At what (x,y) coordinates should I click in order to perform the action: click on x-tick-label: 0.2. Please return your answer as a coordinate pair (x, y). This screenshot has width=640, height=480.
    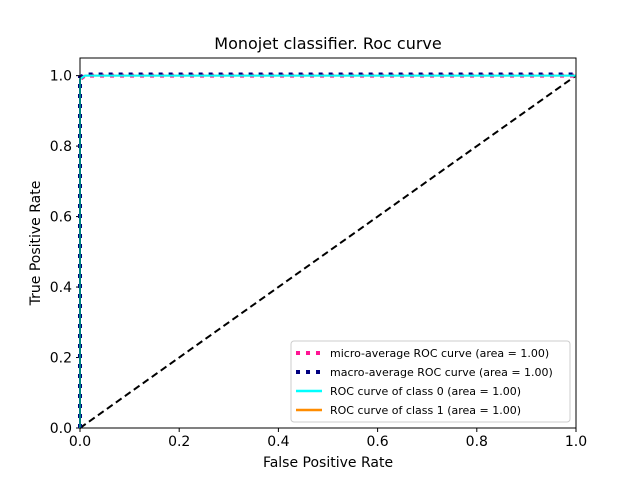
    Looking at the image, I should click on (179, 442).